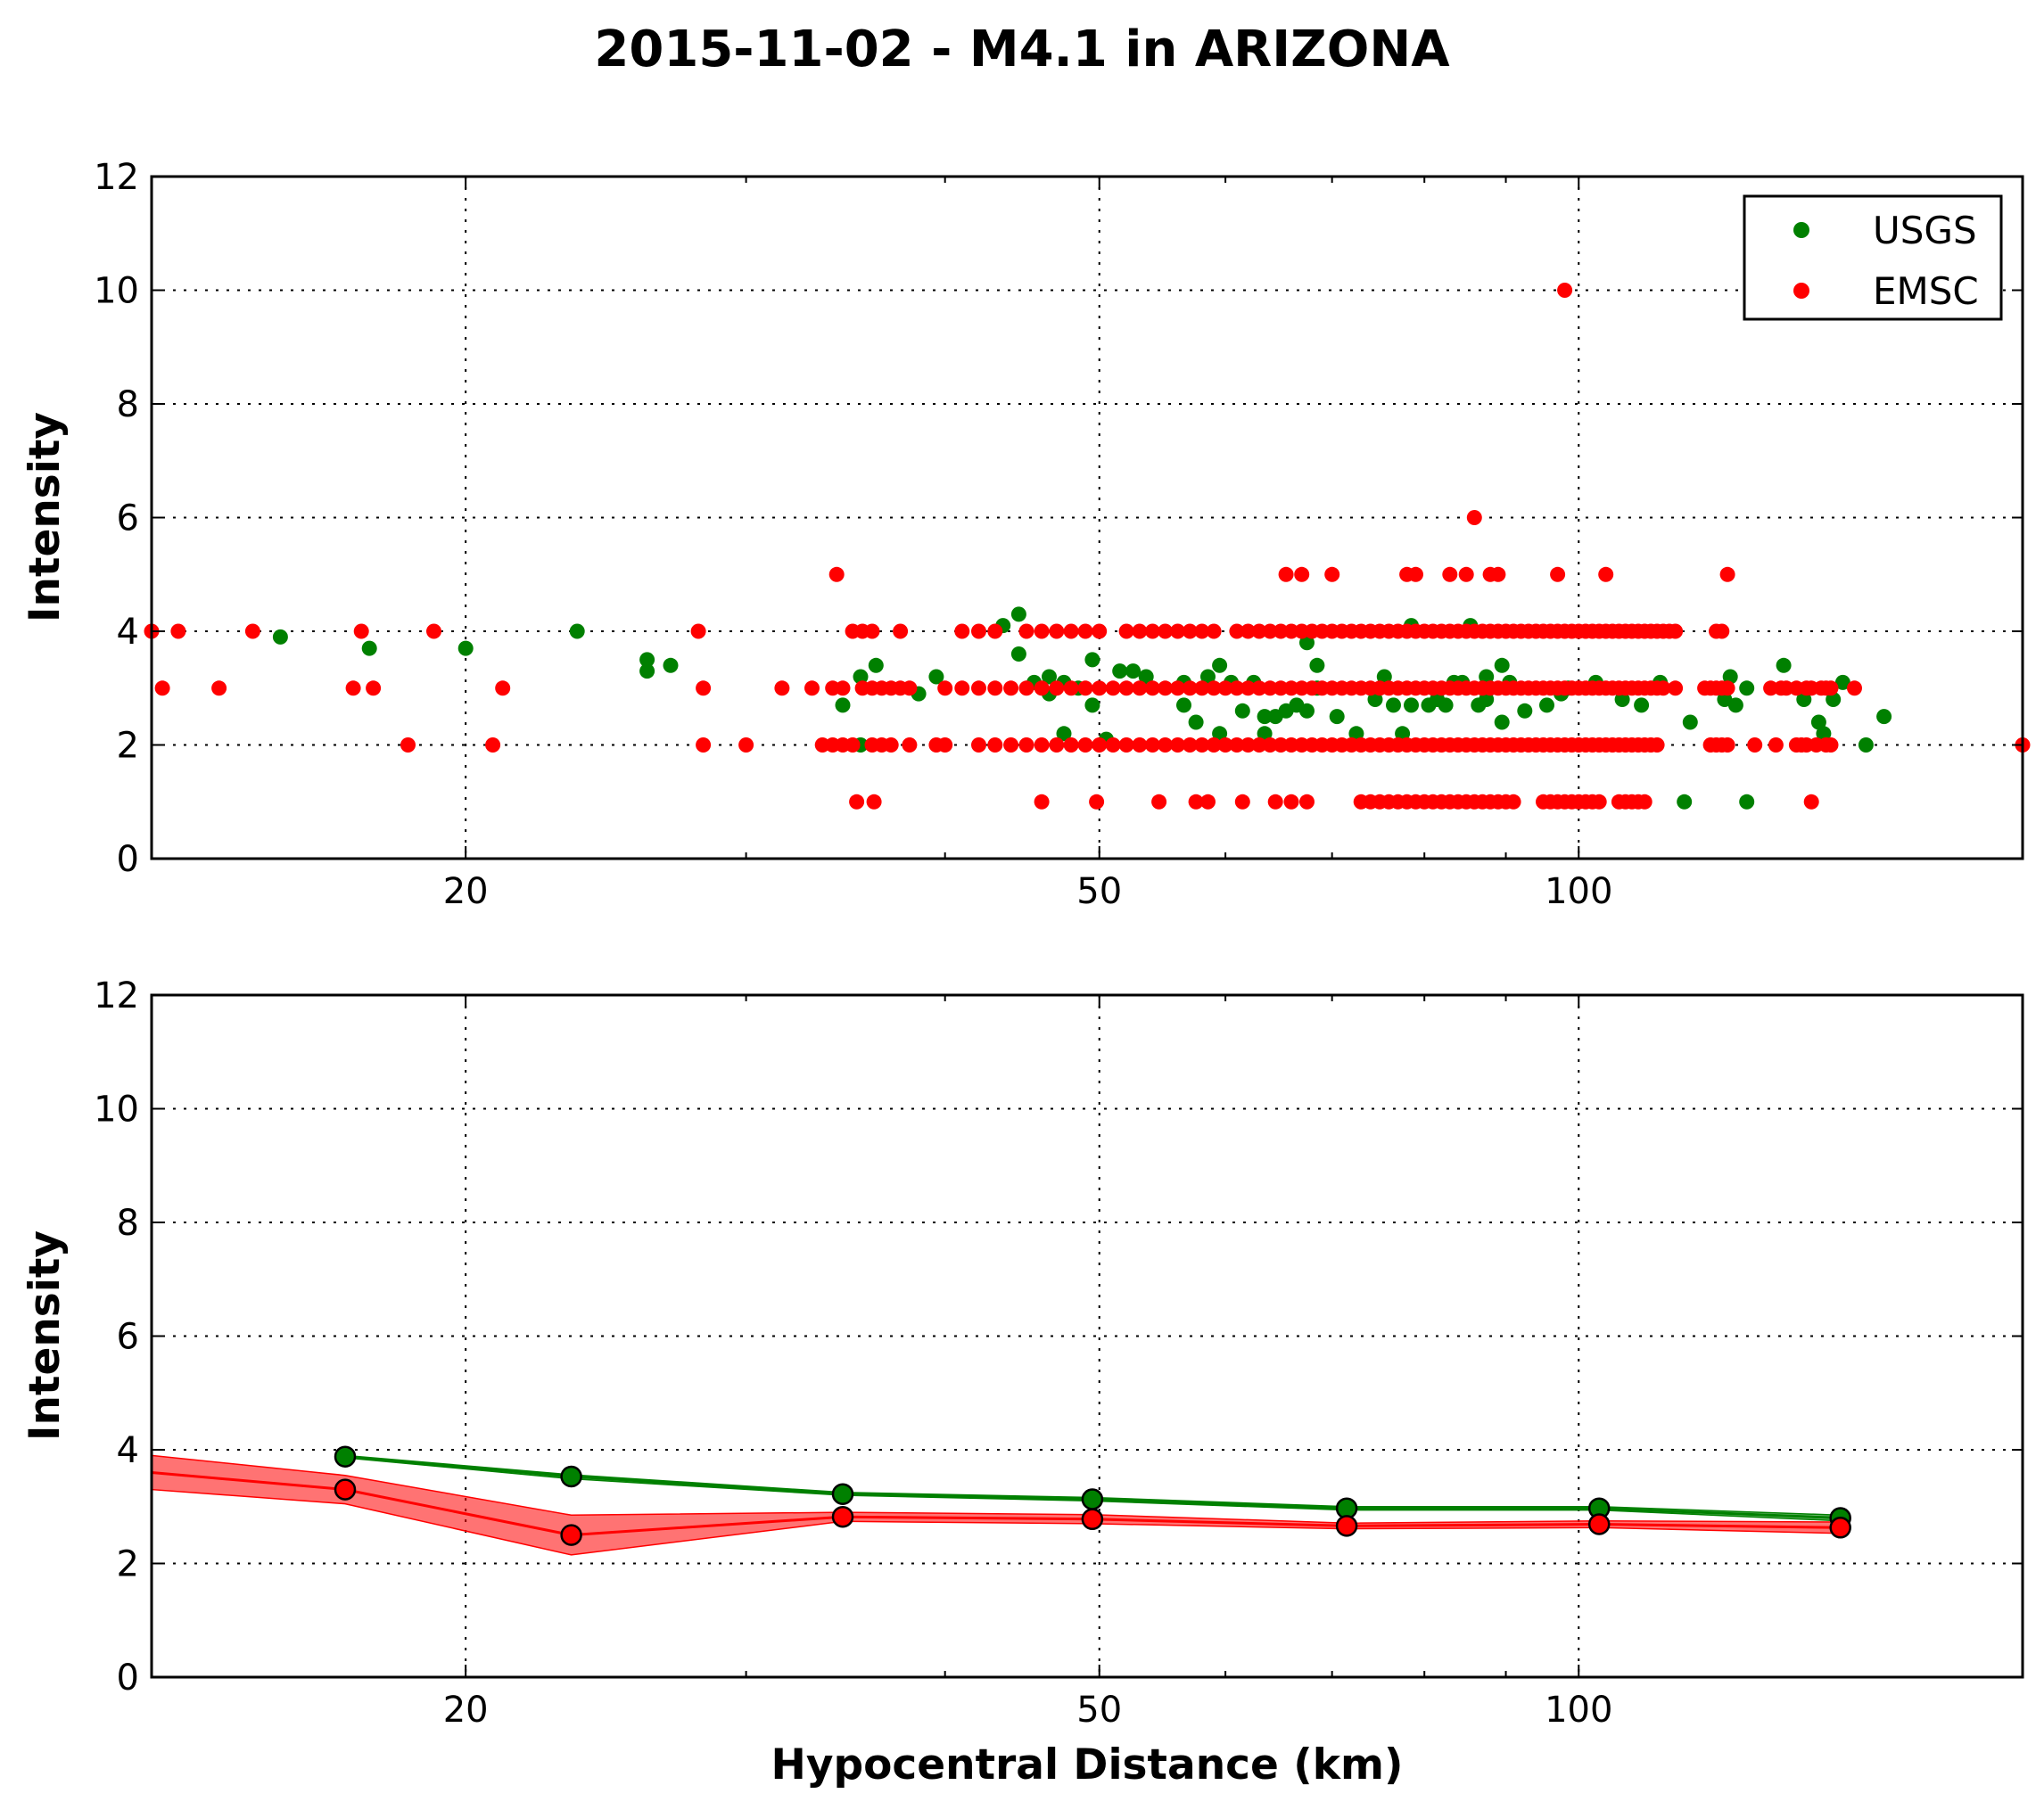  Describe the element at coordinates (1925, 230) in the screenshot. I see `legend-label-usgs: USGS` at that location.